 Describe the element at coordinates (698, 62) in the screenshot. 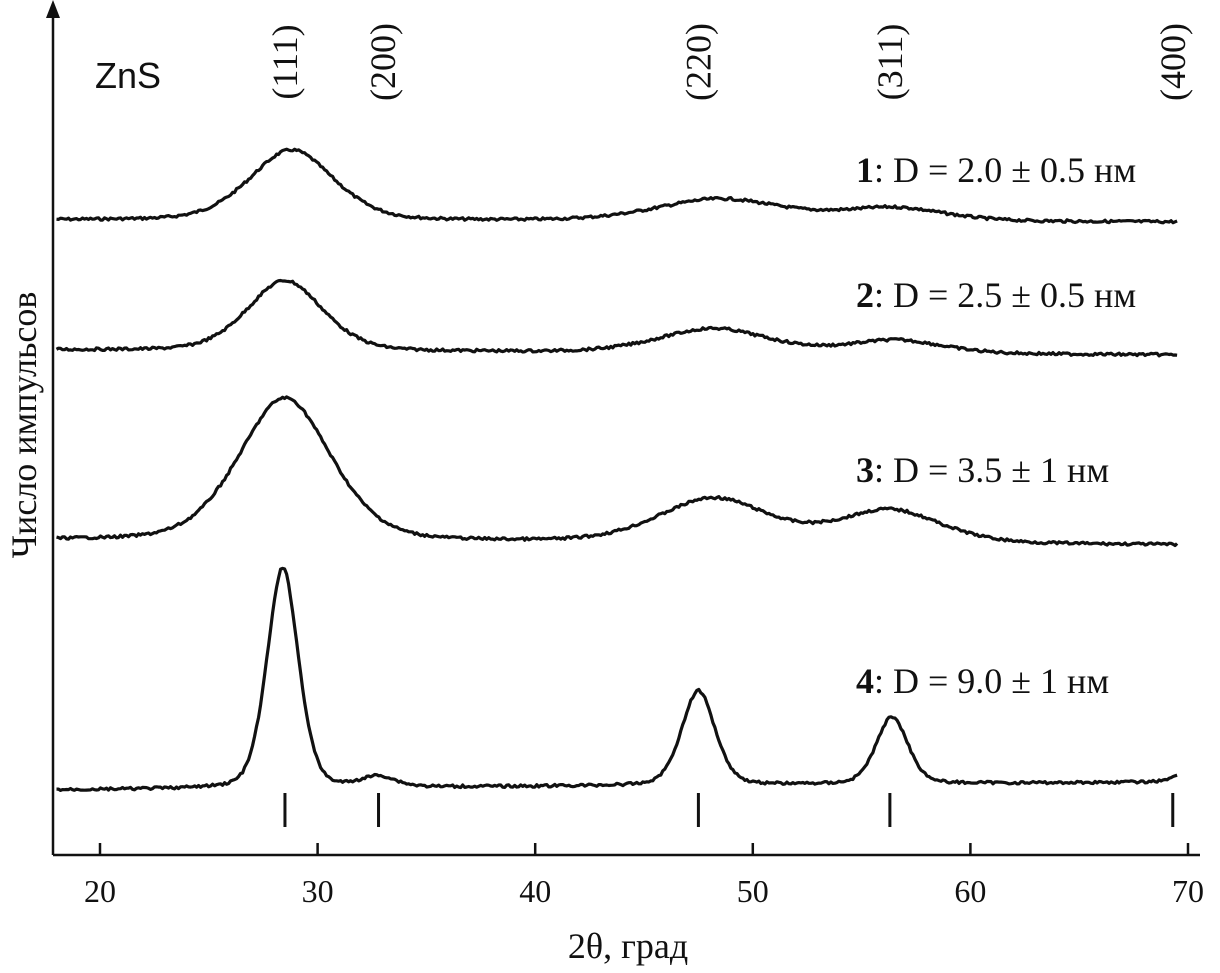

I see `hkl-label: (220)` at that location.